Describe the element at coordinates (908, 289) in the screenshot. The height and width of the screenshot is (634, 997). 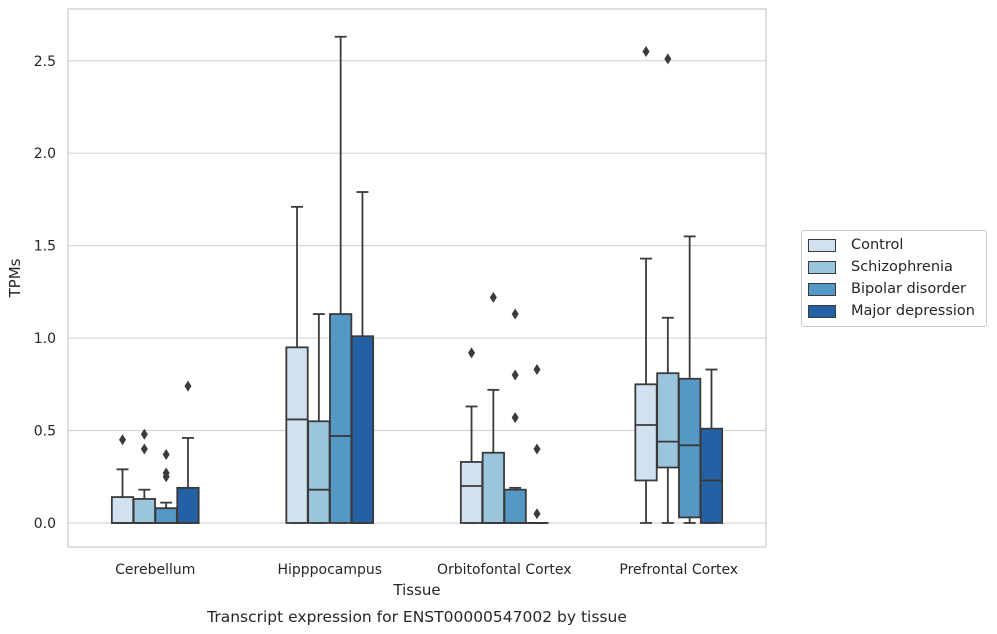
I see `legend-label: Bipolar disorder` at that location.